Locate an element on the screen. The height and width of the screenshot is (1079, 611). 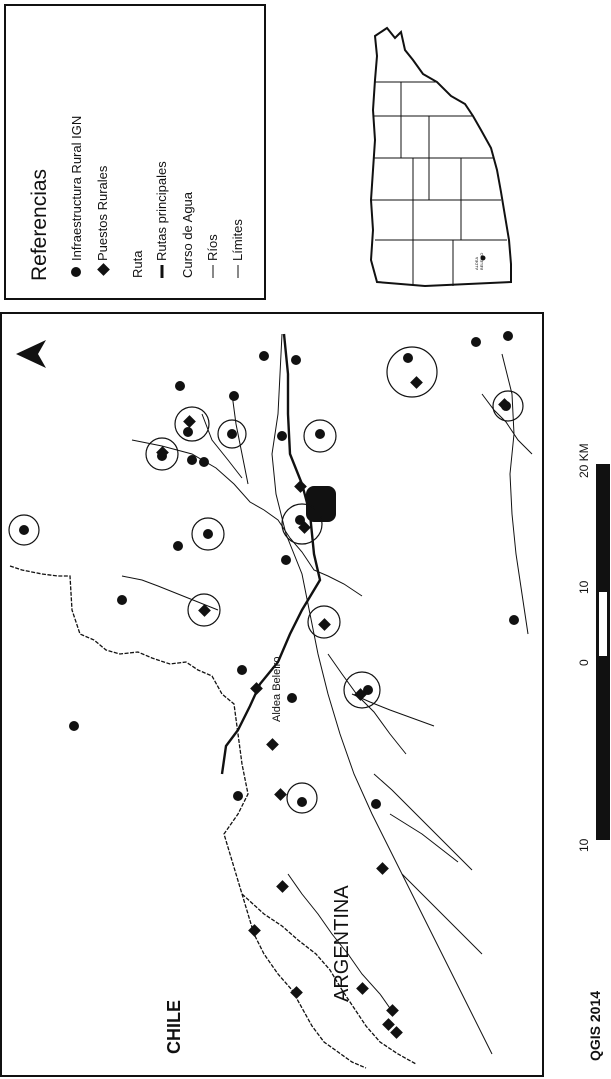
credit-text: QGIS 2014 is located at coordinates (595, 1026).